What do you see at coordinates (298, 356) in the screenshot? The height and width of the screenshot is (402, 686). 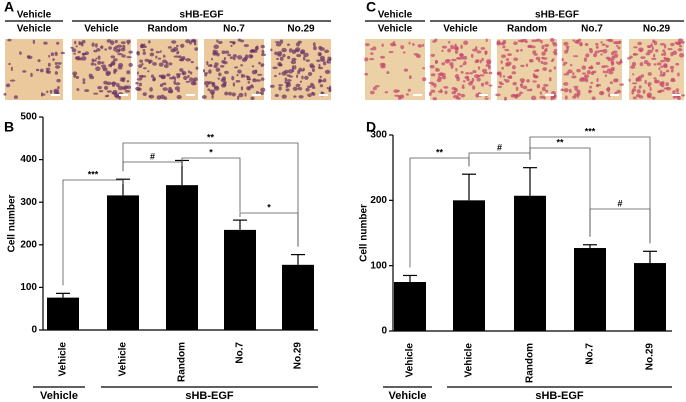 I see `x-tick-label: No.29` at bounding box center [298, 356].